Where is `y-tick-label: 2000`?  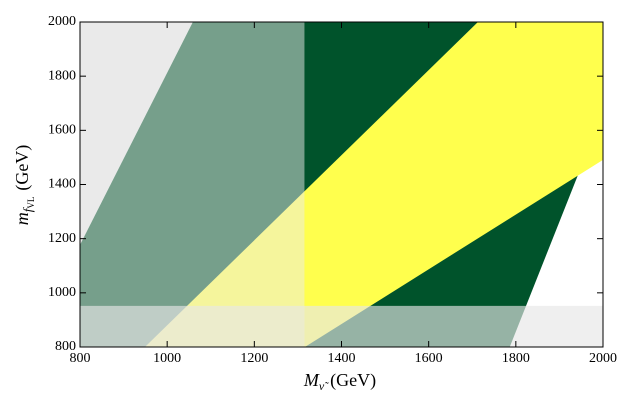 y-tick-label: 2000 is located at coordinates (62, 21).